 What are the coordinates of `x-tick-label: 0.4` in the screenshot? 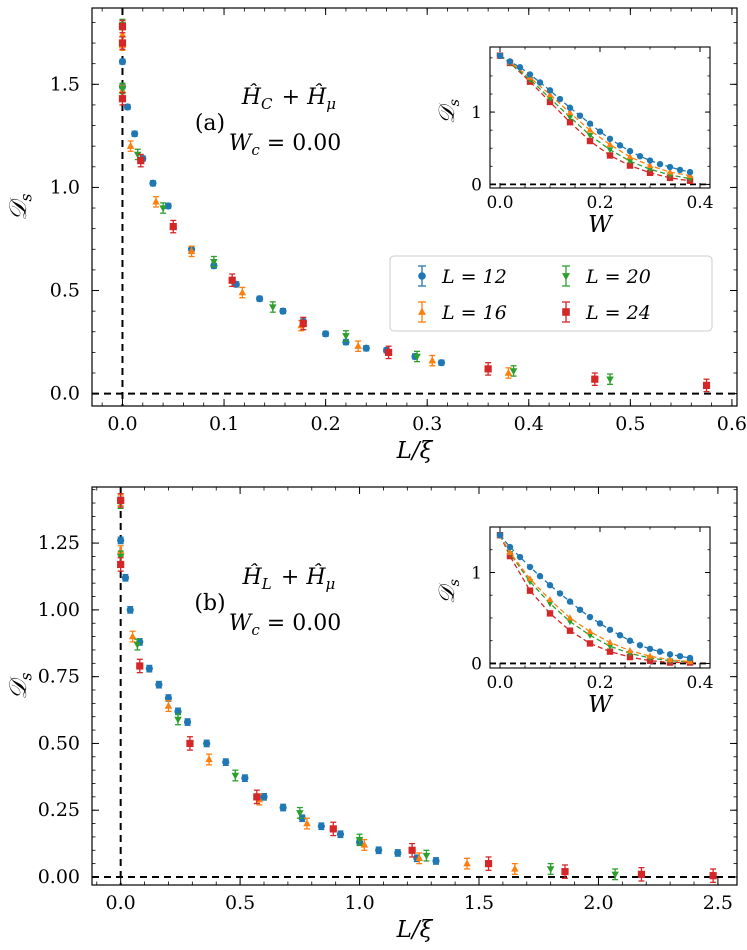 It's located at (699, 683).